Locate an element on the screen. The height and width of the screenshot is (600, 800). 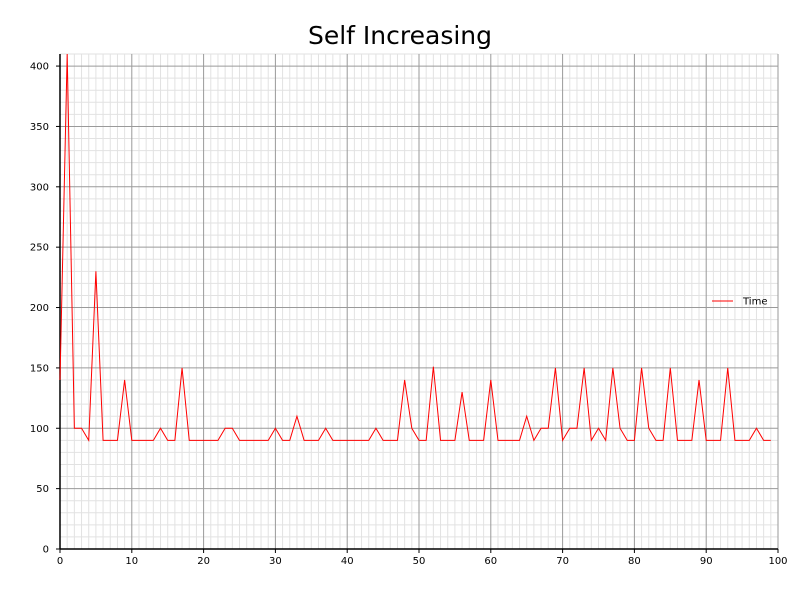
chart-title: Self Increasing is located at coordinates (400, 35).